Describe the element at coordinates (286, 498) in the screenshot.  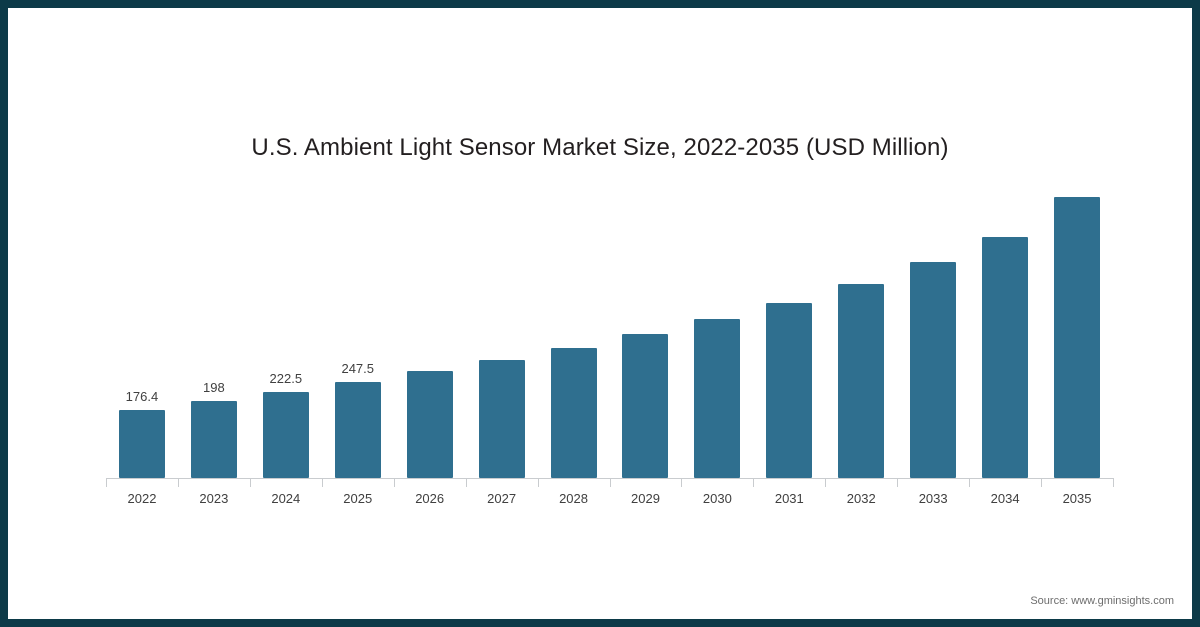
I see `x-axis-label-2024: 2024` at that location.